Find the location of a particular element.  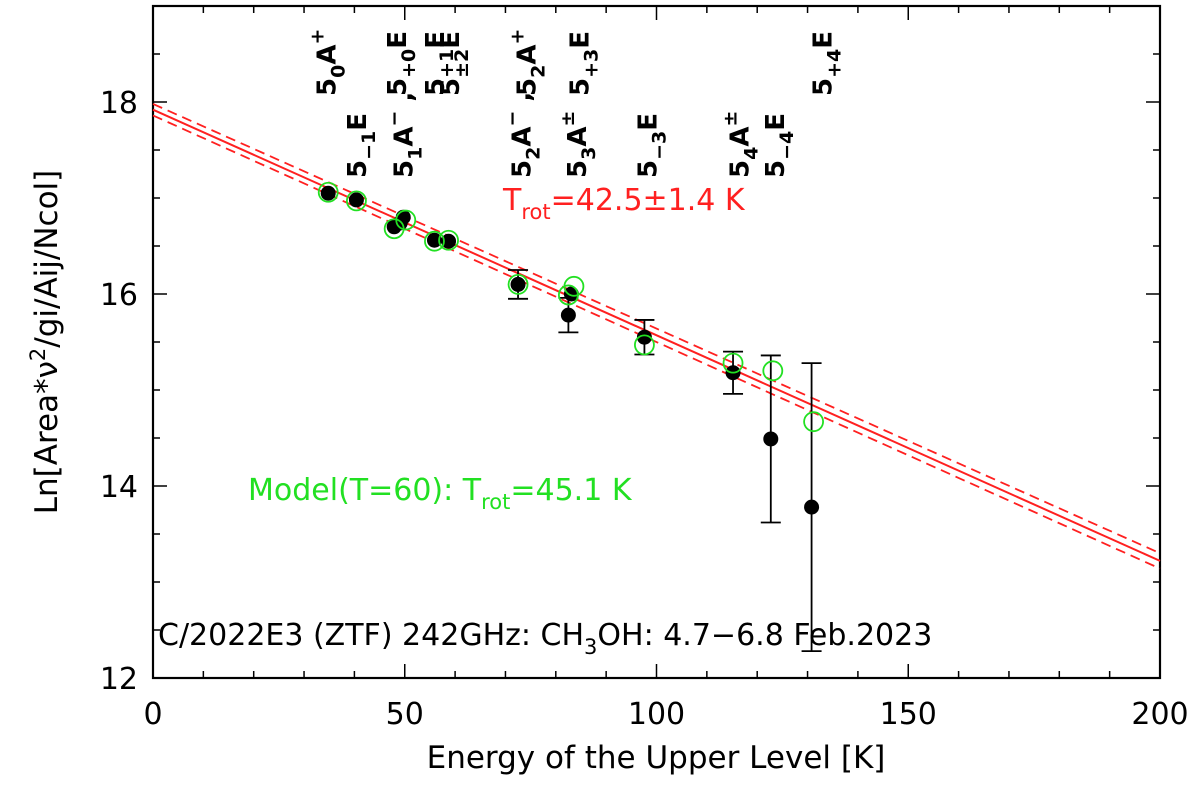

model-points is located at coordinates (570, 307).